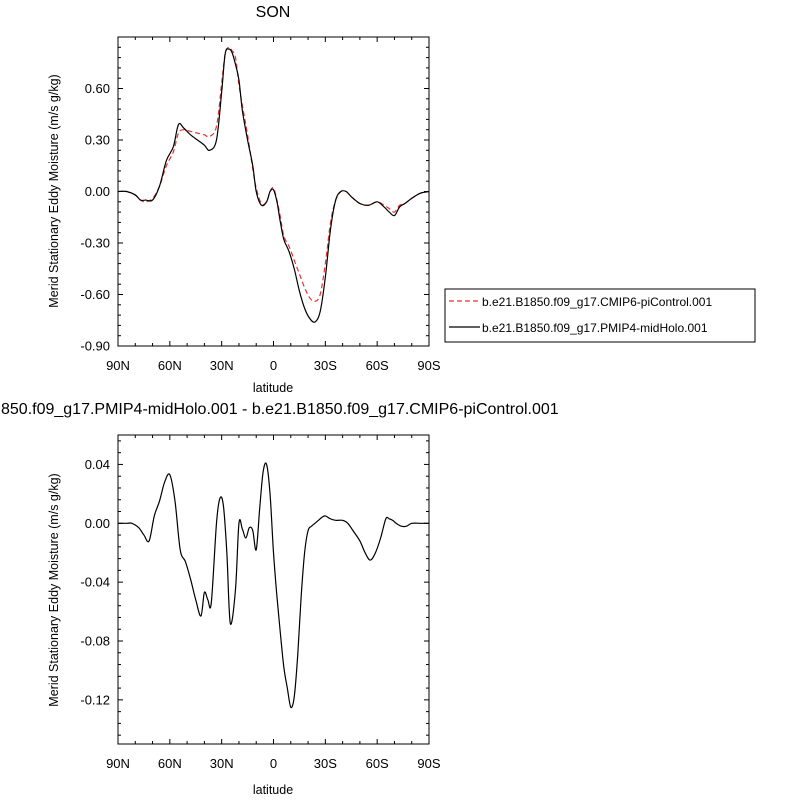  Describe the element at coordinates (95, 294) in the screenshot. I see `top-y-tick-label: -0.60` at that location.